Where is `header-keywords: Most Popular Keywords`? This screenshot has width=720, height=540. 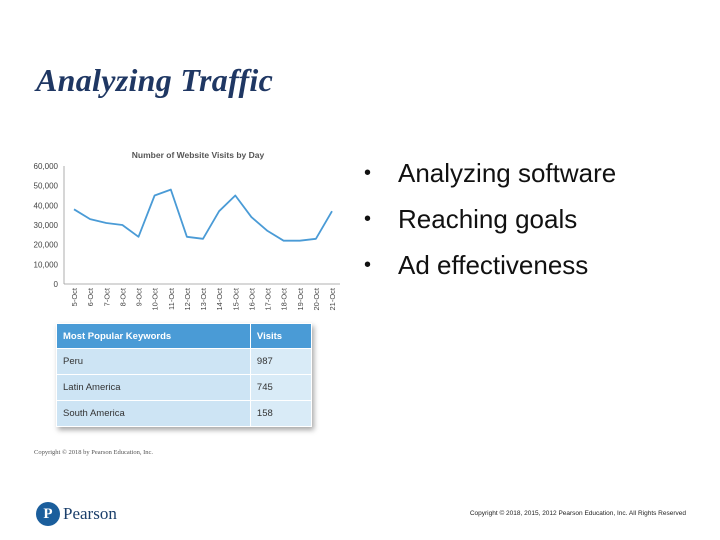 header-keywords: Most Popular Keywords is located at coordinates (153, 336).